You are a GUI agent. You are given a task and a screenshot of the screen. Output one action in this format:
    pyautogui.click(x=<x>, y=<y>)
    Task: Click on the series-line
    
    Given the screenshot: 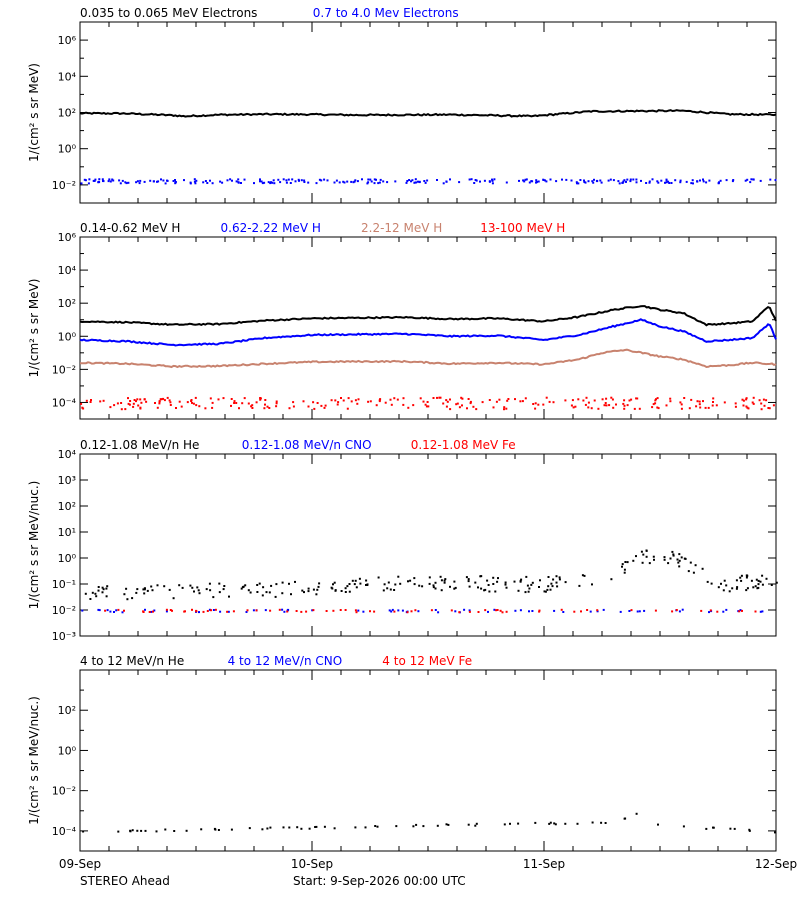 What is the action you would take?
    pyautogui.click(x=428, y=332)
    